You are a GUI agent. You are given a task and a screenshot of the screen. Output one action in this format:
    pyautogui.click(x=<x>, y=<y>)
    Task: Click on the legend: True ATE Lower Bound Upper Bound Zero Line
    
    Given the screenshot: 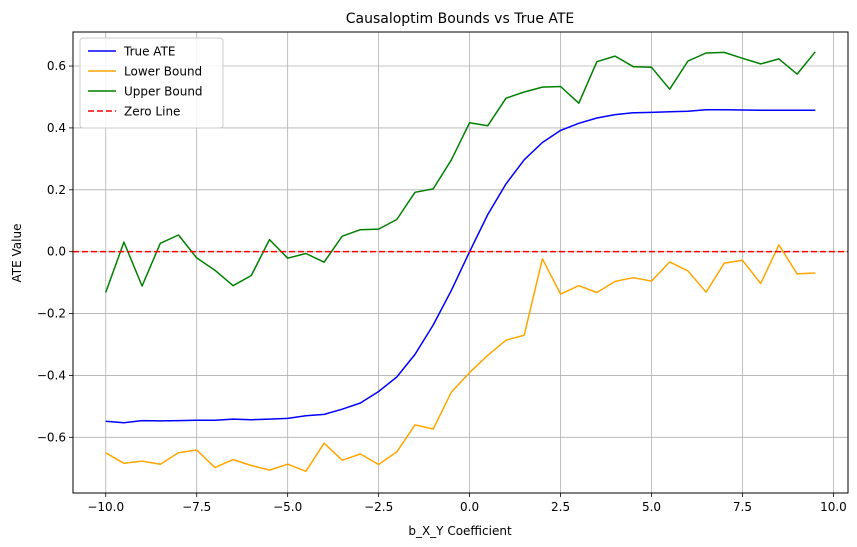 What is the action you would take?
    pyautogui.click(x=151, y=83)
    